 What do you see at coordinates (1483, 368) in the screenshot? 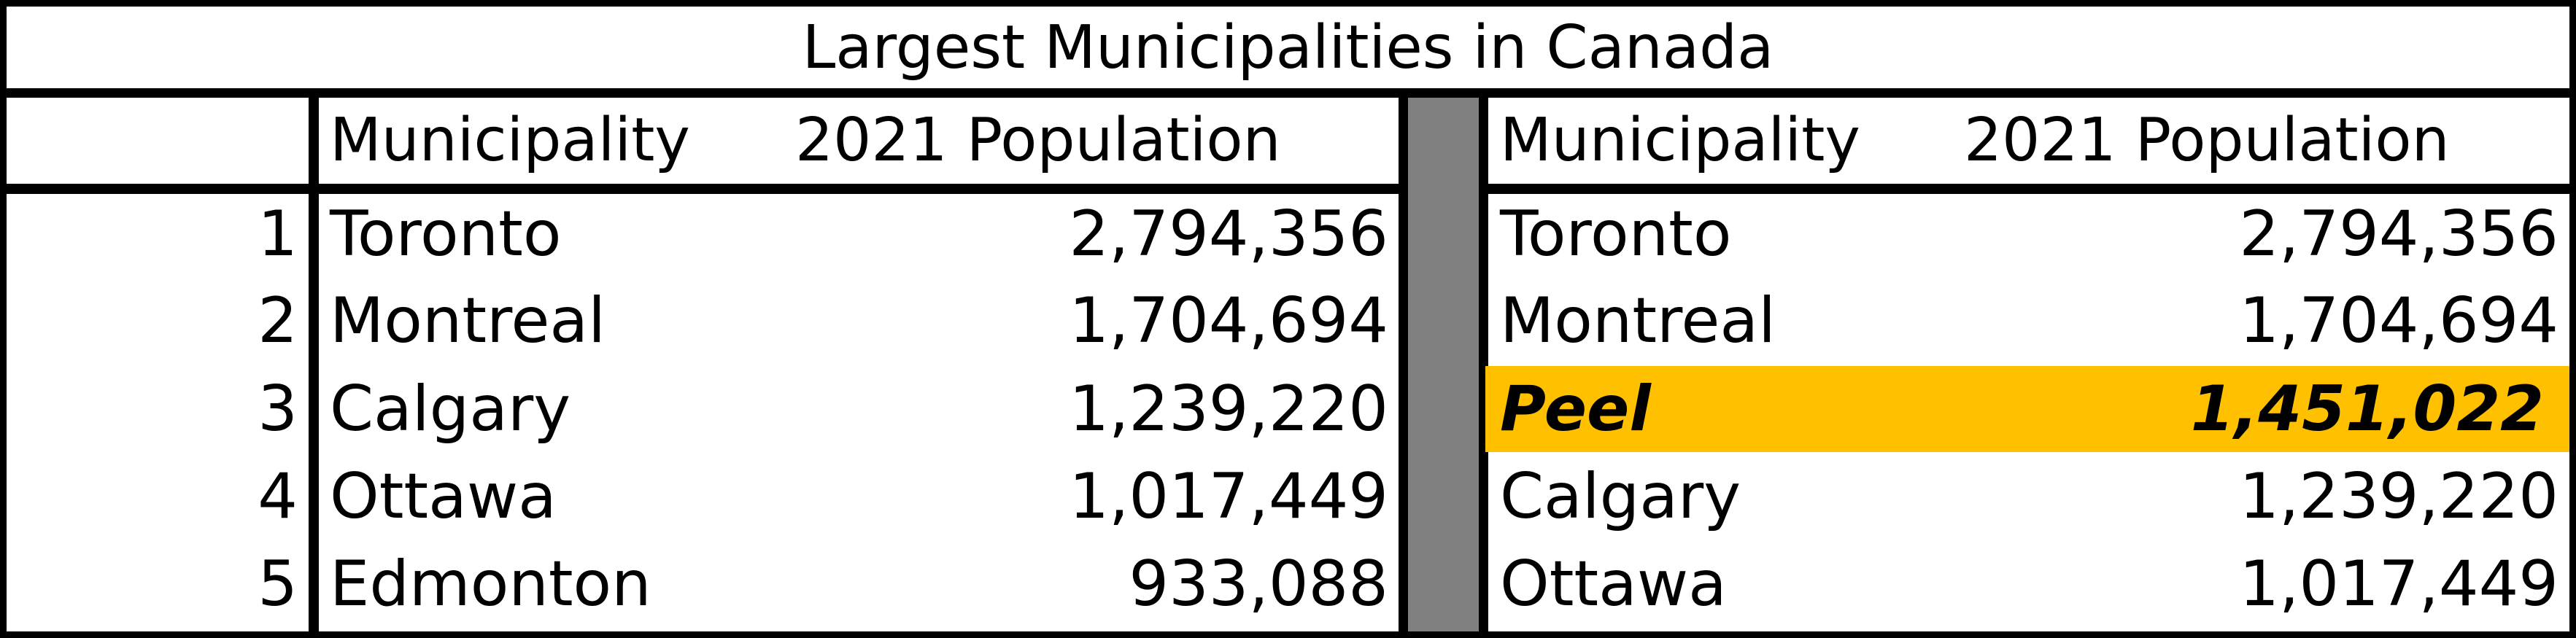
I see `separator-right-border` at bounding box center [1483, 368].